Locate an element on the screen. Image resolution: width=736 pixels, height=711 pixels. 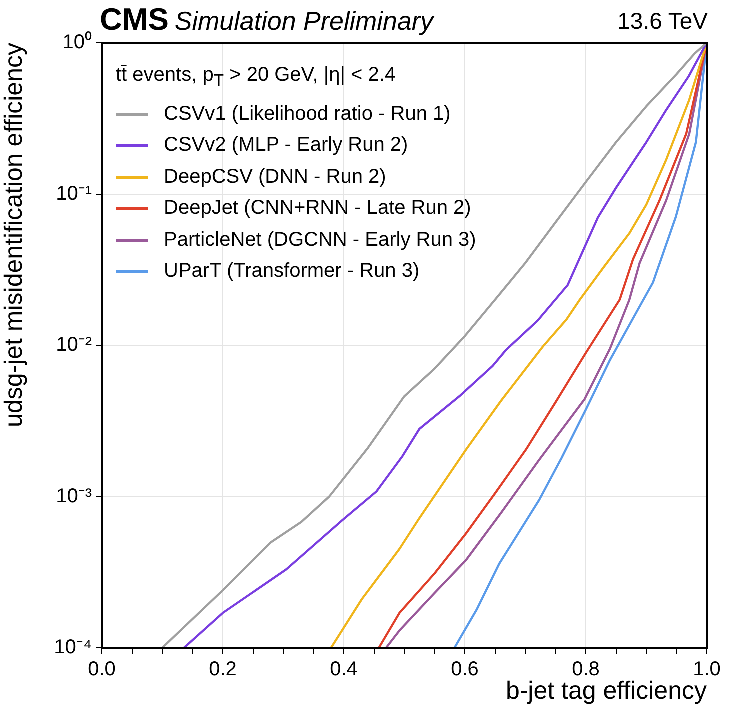
legend-label: DeepCSV (DNN - Run 2) is located at coordinates (275, 177).